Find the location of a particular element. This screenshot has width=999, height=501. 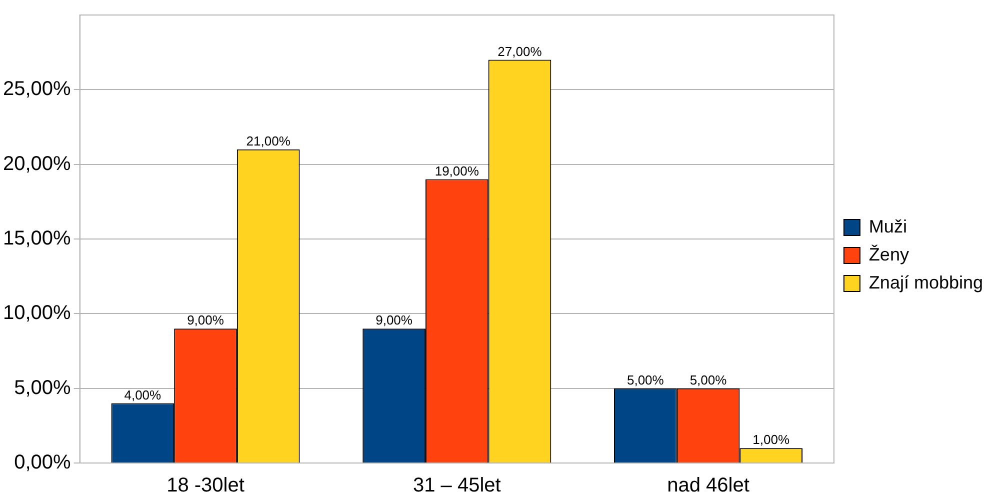

legend-label: Muži is located at coordinates (887, 226).